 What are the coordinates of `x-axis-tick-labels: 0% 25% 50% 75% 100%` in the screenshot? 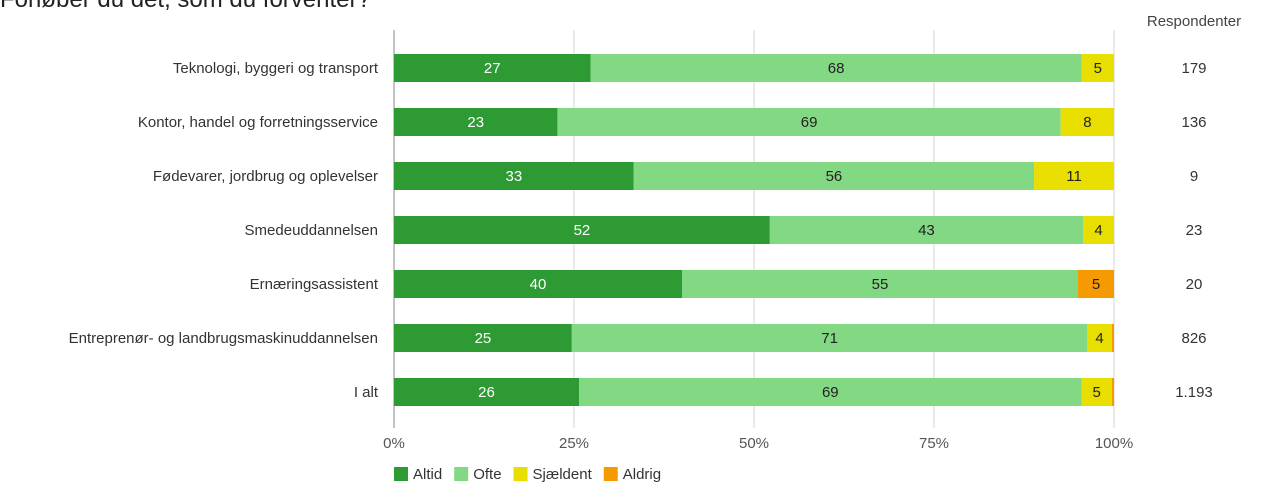 It's located at (758, 443).